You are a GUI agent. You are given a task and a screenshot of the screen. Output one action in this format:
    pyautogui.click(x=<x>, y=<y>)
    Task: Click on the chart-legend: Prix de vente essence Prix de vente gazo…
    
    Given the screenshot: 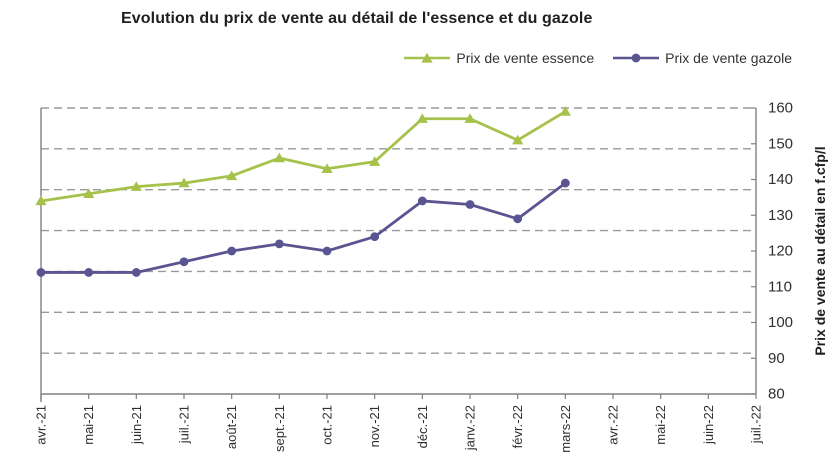 What is the action you would take?
    pyautogui.click(x=597, y=58)
    